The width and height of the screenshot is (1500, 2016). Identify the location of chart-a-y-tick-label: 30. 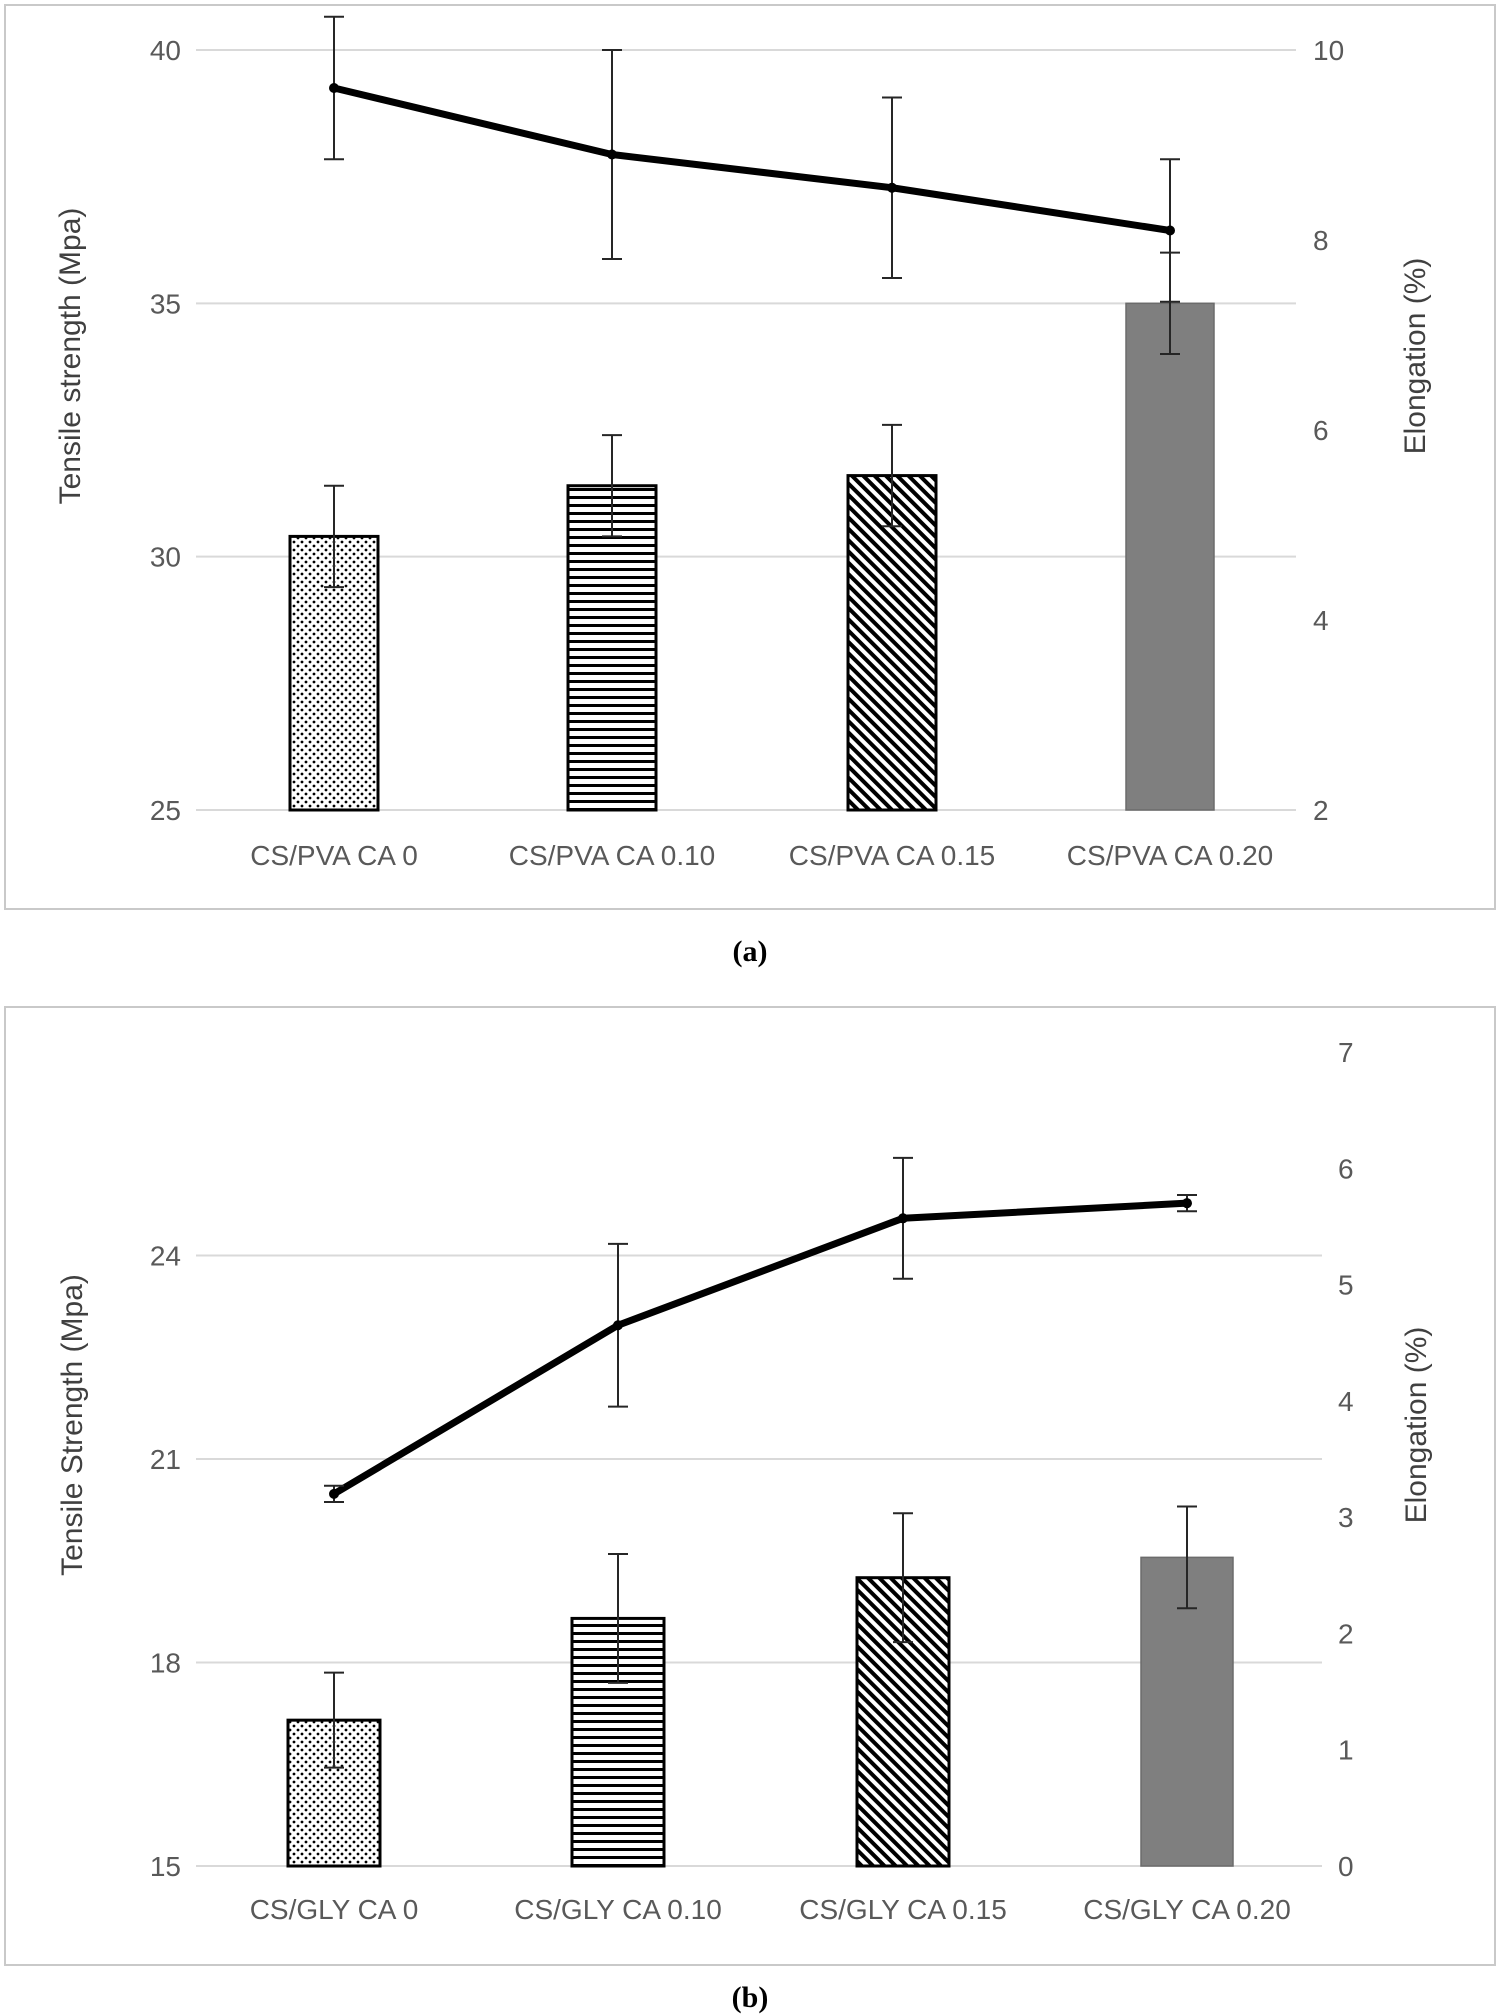
(165, 557).